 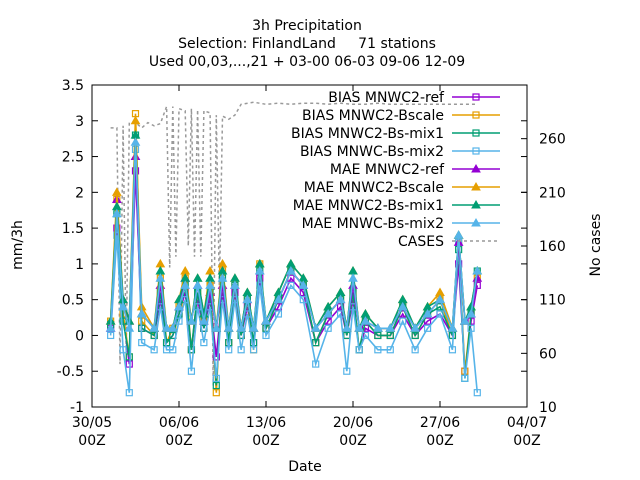 I want to click on x-tick-label-date: 04/07, so click(x=527, y=423).